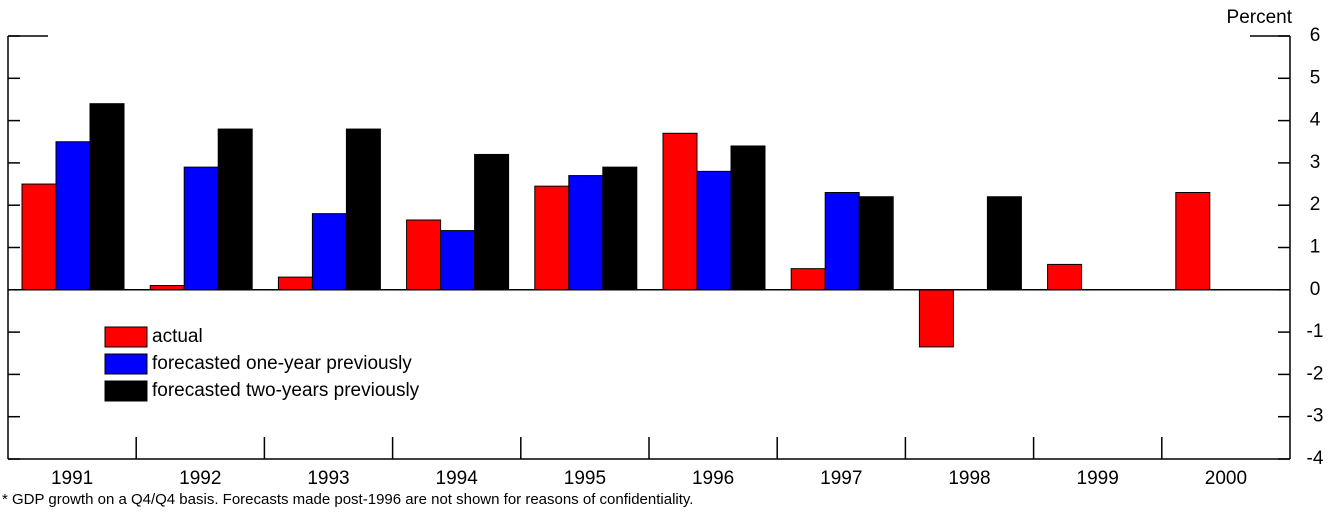  I want to click on x-tick-label: 1994, so click(457, 478).